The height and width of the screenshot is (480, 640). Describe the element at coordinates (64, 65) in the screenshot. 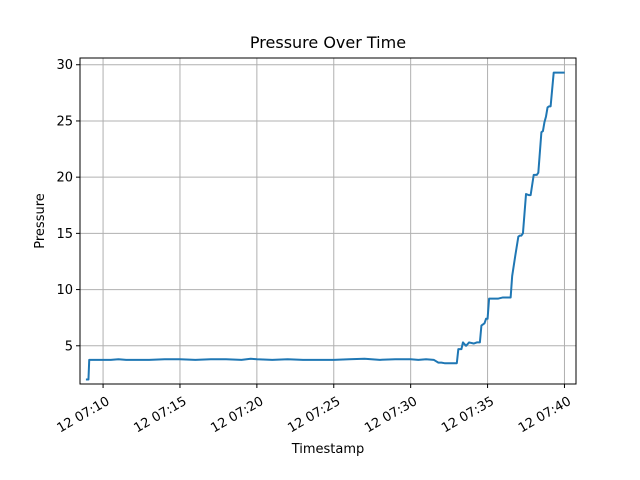

I see `y-tick-label: 30` at that location.